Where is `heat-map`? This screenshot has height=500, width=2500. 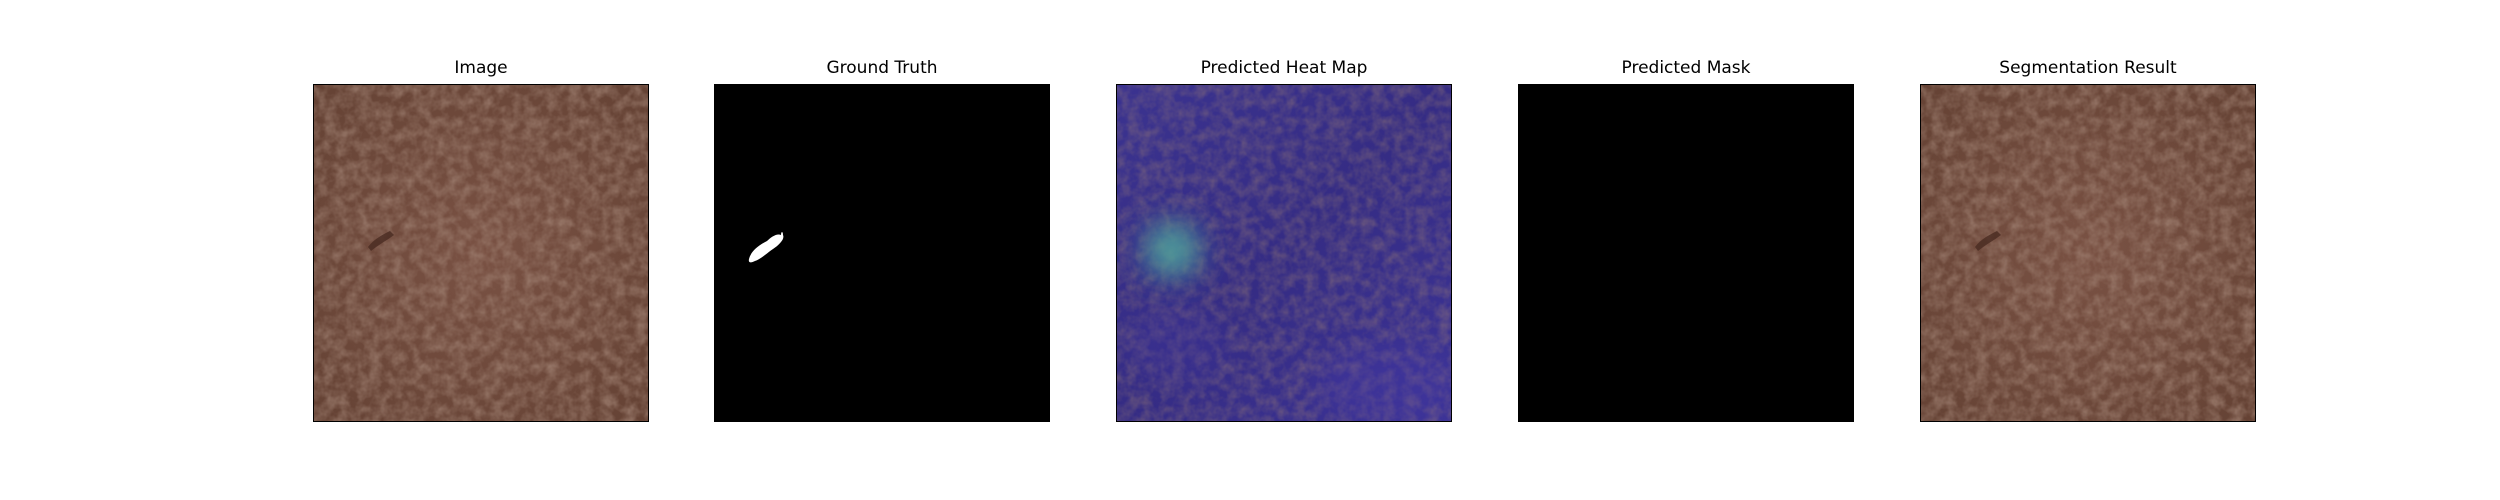
heat-map is located at coordinates (1284, 253).